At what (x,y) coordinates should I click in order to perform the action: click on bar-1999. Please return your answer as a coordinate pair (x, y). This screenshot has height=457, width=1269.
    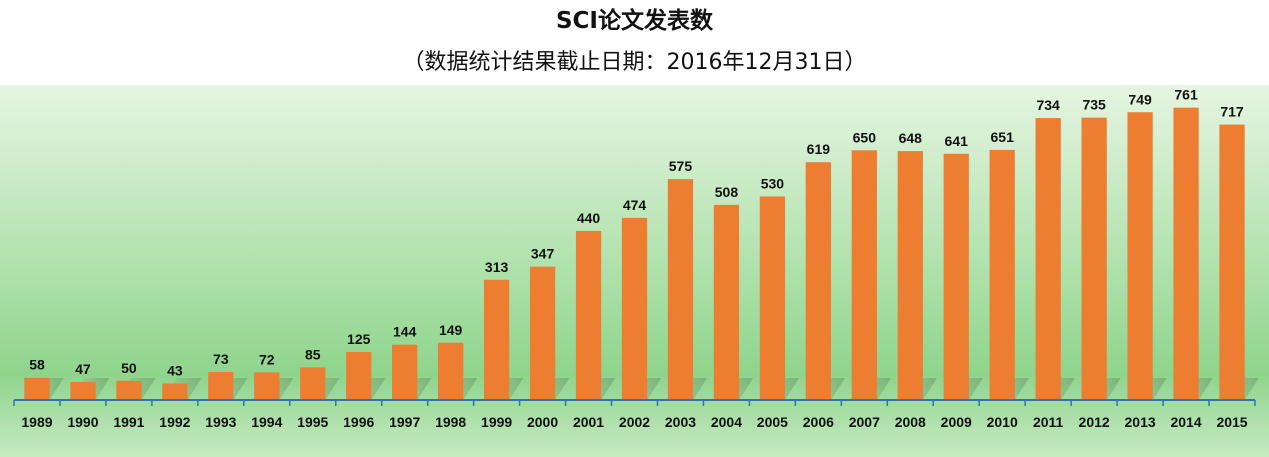
    Looking at the image, I should click on (496, 339).